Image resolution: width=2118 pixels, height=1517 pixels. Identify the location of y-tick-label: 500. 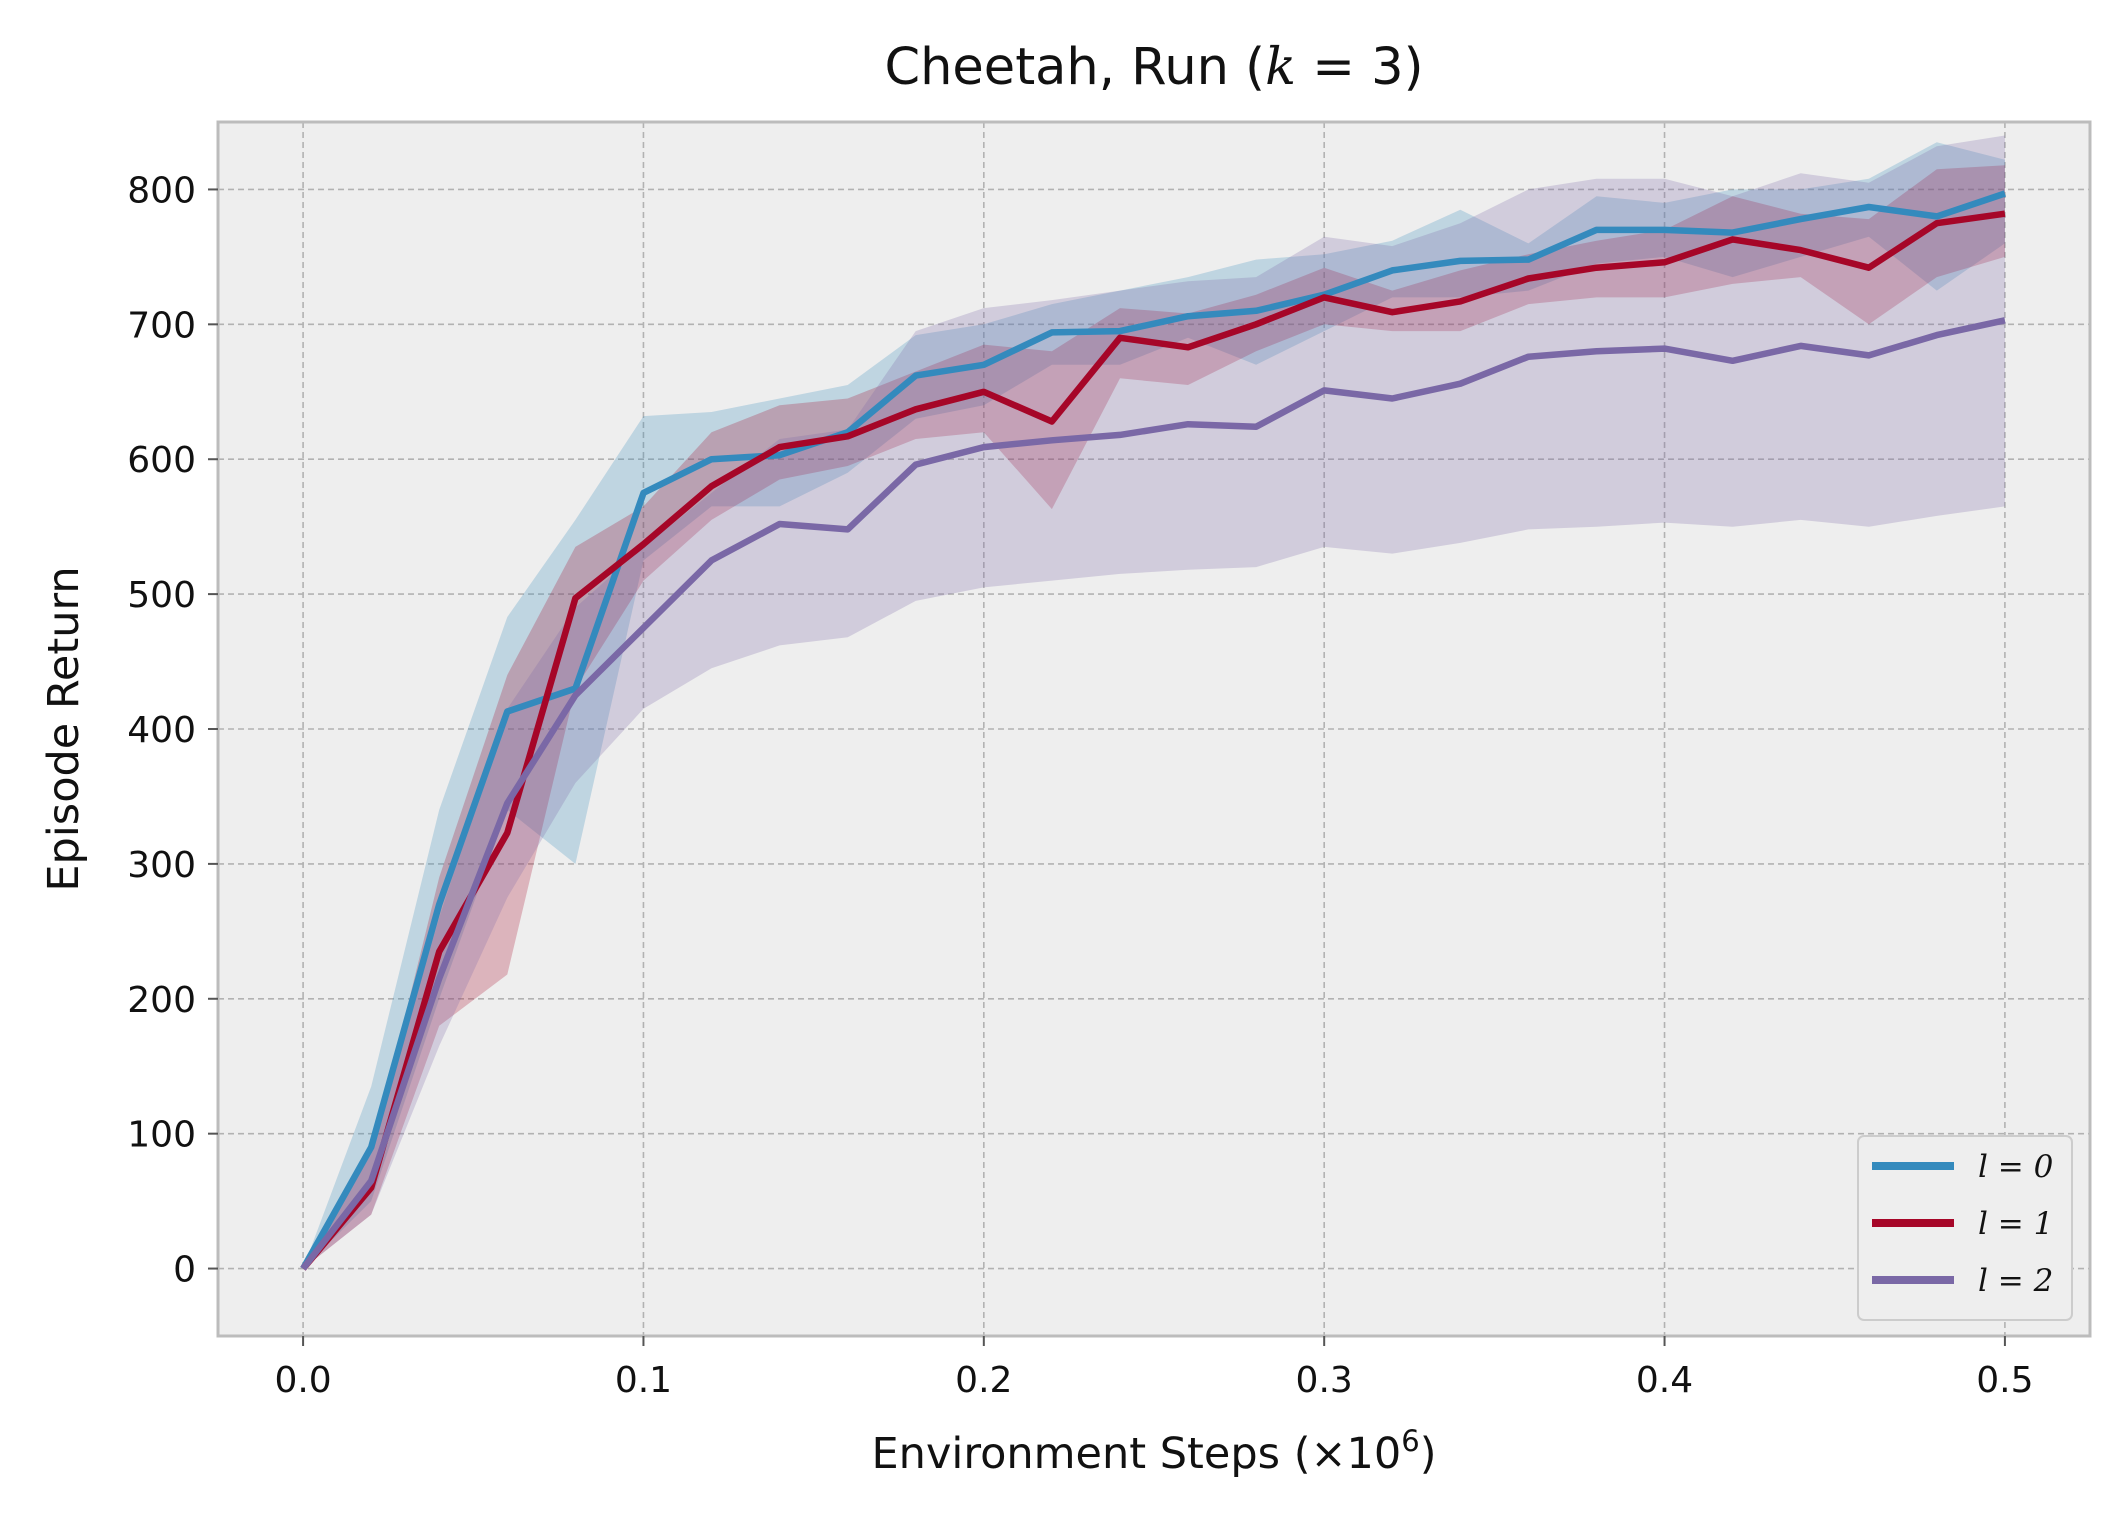
(161, 595).